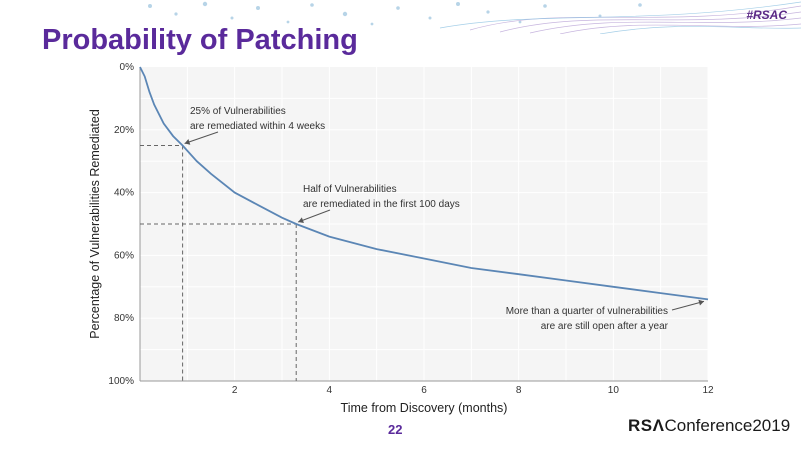  Describe the element at coordinates (587, 311) in the screenshot. I see `annotation-text: More than a quarter of vulnerabilities` at that location.